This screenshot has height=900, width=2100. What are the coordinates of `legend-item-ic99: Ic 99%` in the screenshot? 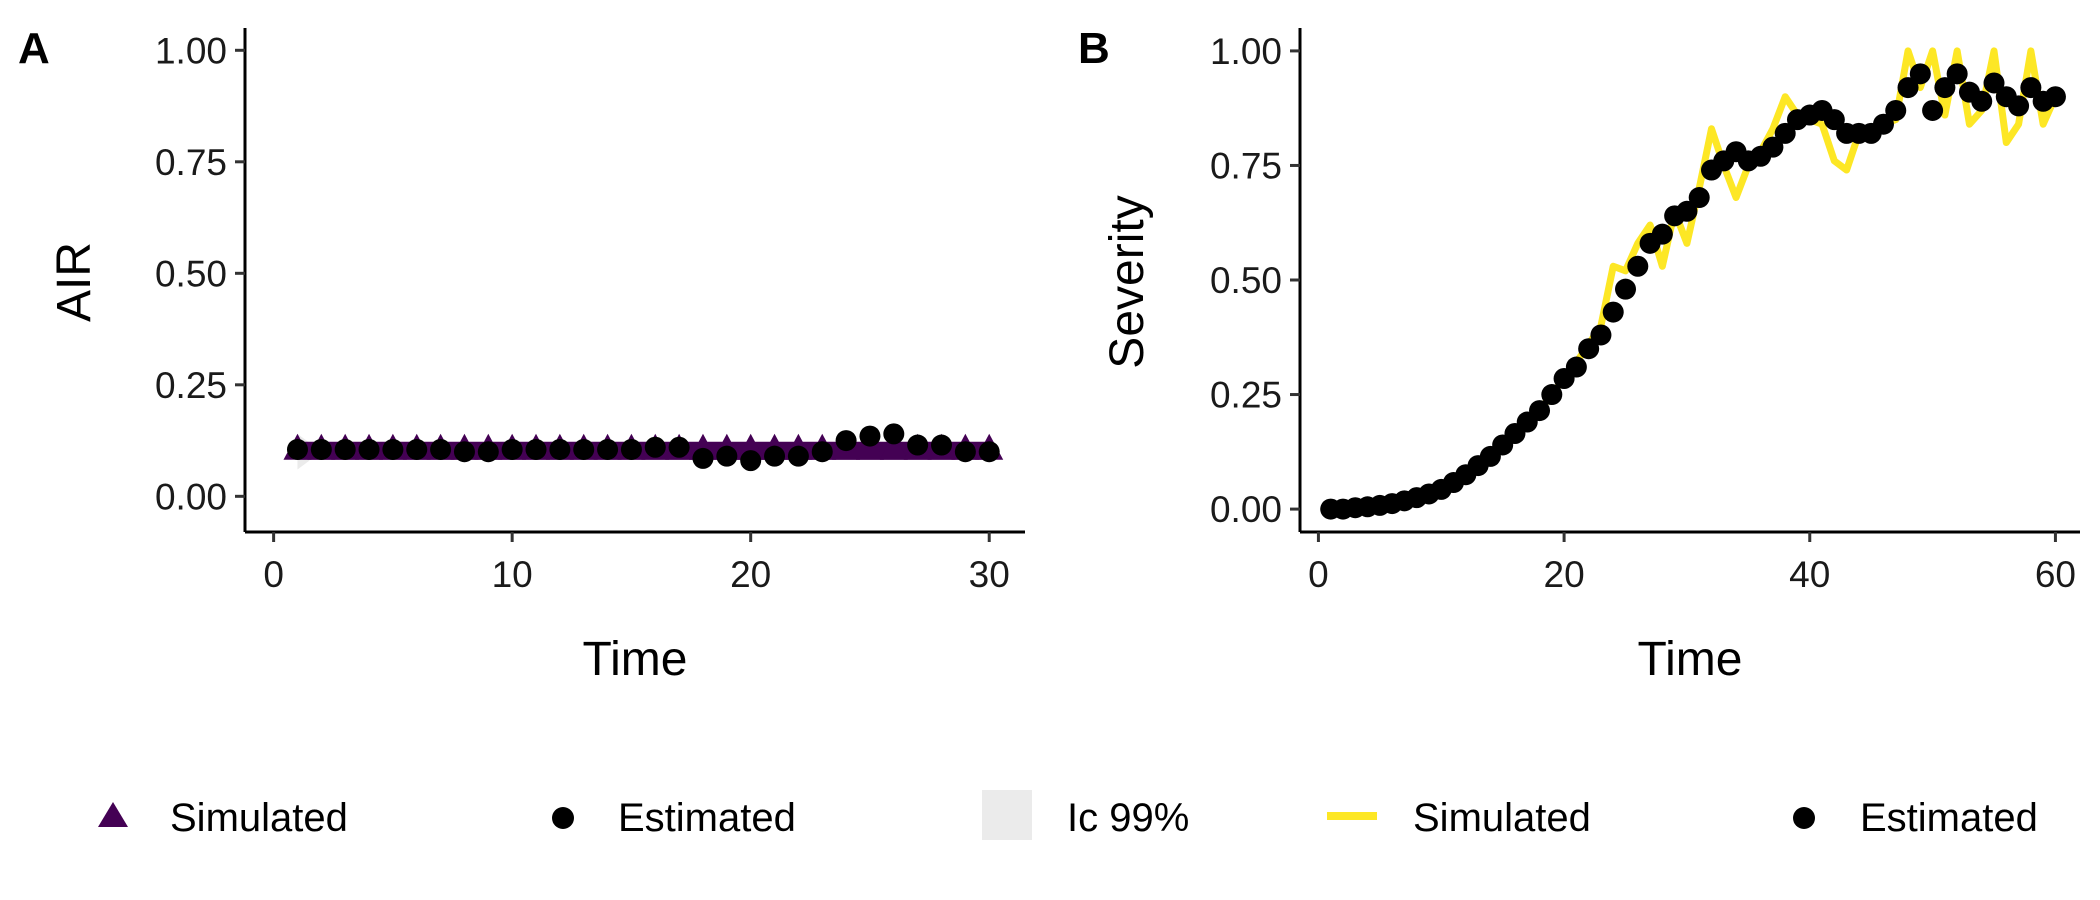 It's located at (1085, 815).